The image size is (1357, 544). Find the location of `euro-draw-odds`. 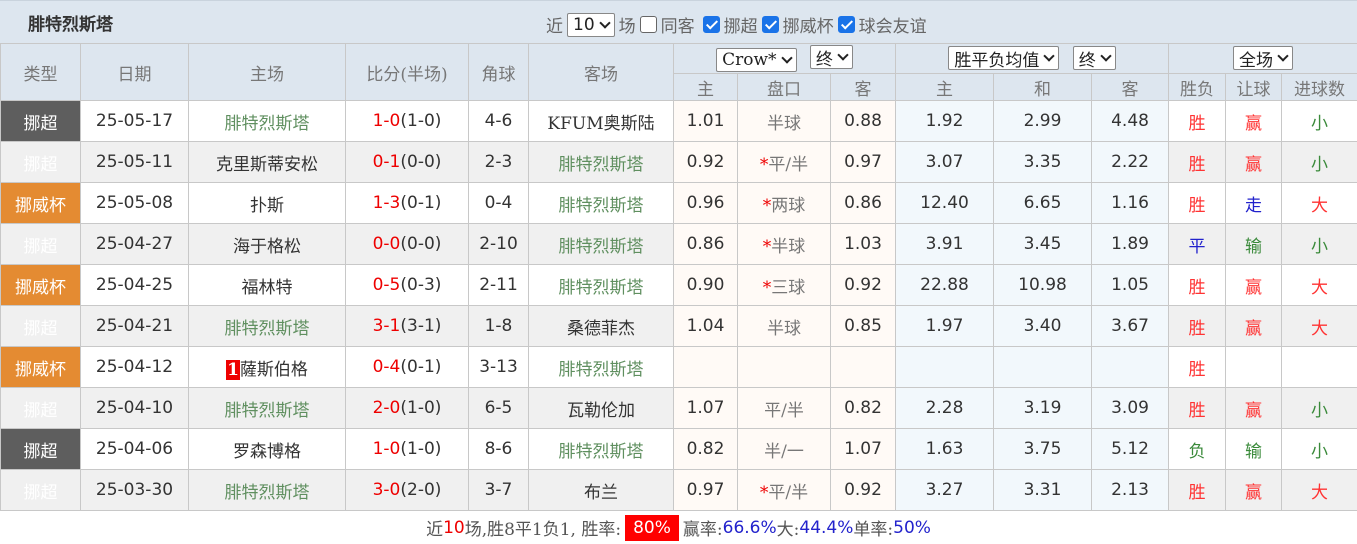

euro-draw-odds is located at coordinates (1043, 367).